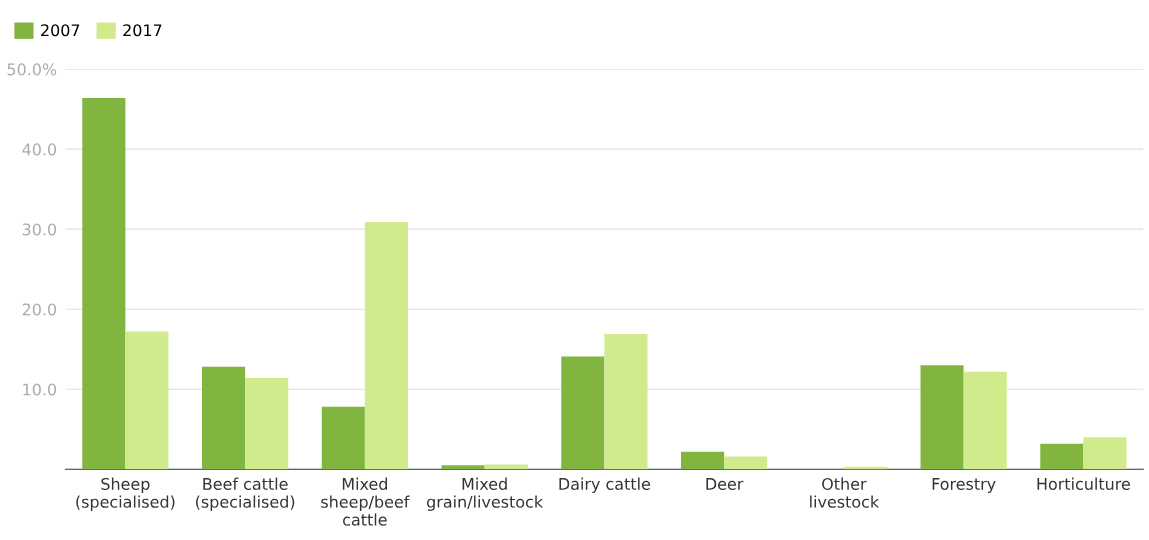 The height and width of the screenshot is (540, 1149). I want to click on legend-label: 2017, so click(142, 30).